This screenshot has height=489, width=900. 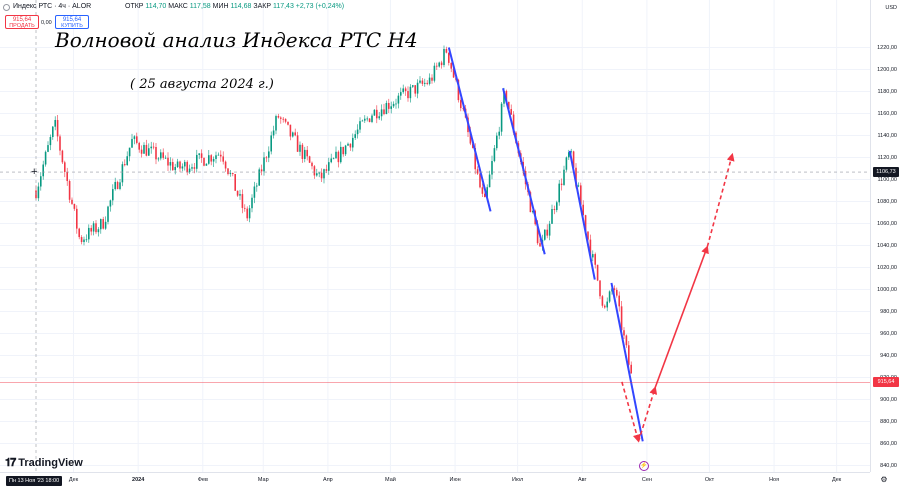 I want to click on price-tick-label: 1020,00, so click(x=887, y=267).